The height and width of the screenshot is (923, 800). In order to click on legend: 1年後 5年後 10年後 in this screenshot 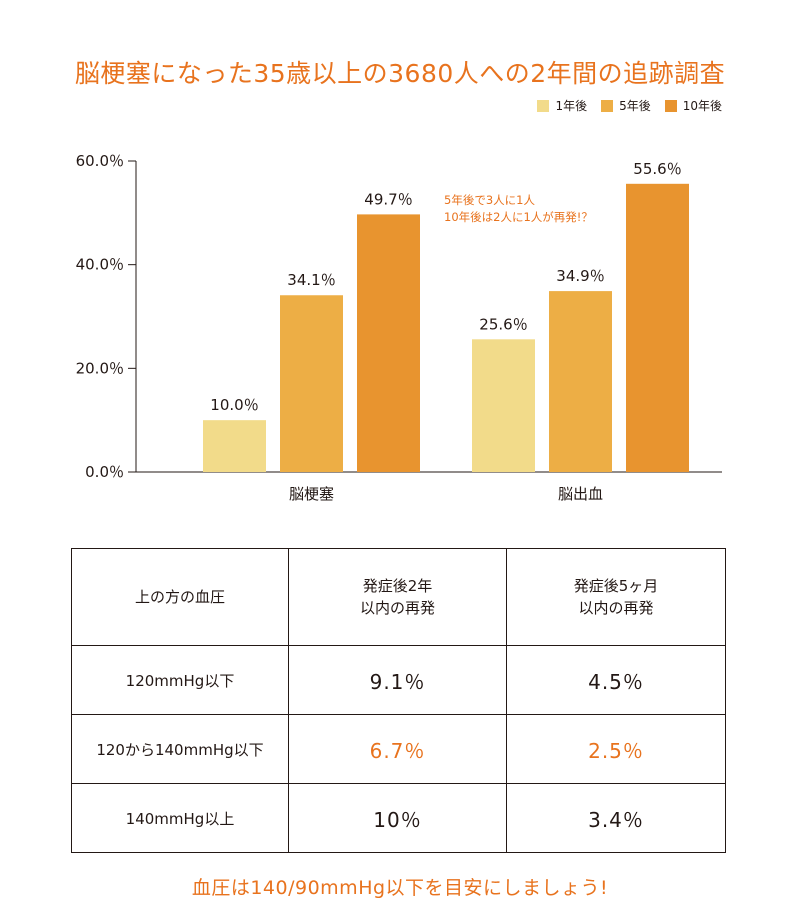, I will do `click(629, 105)`.